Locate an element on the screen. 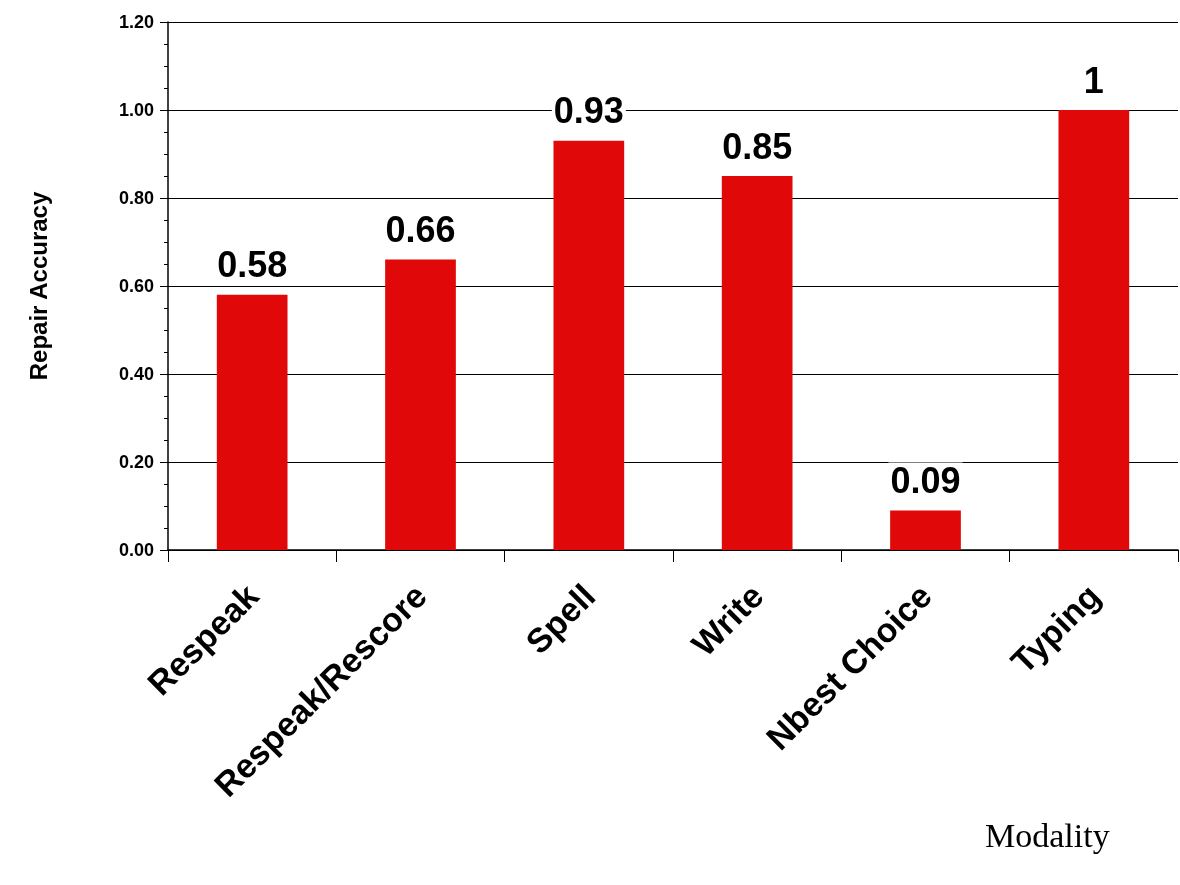 The image size is (1180, 885). y-tick-label: 0.40 is located at coordinates (136, 374).